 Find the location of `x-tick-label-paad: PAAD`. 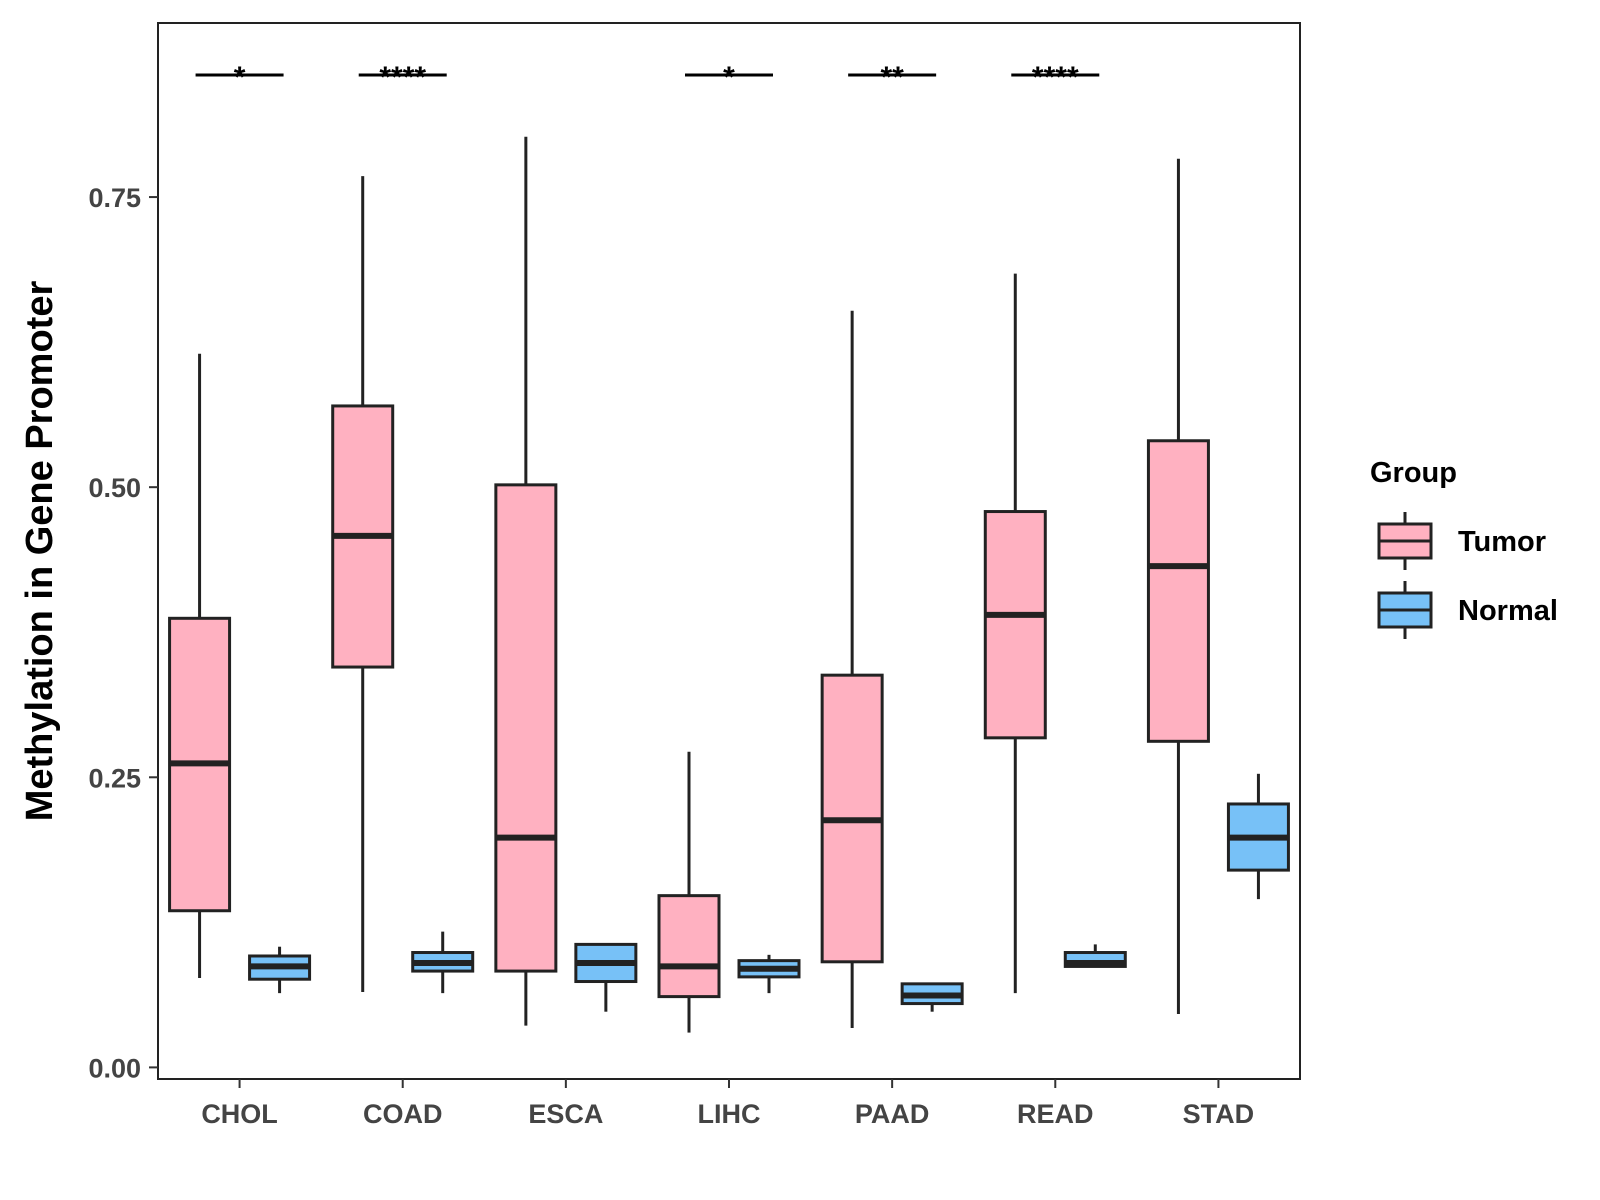

x-tick-label-paad: PAAD is located at coordinates (892, 1114).